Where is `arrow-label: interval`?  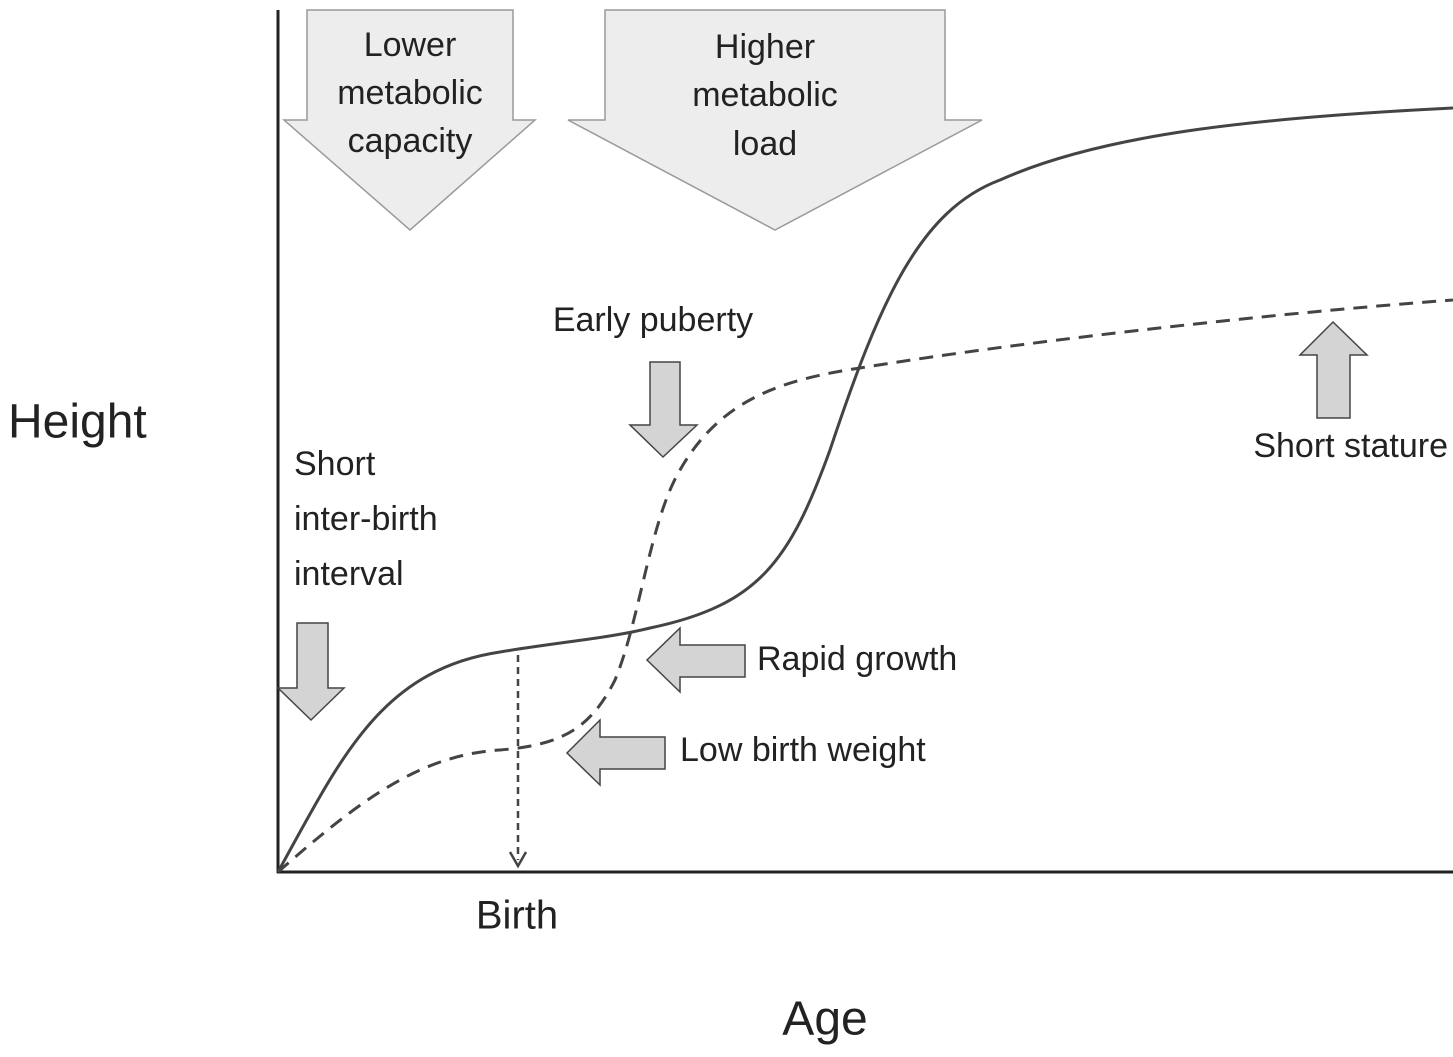 arrow-label: interval is located at coordinates (349, 574).